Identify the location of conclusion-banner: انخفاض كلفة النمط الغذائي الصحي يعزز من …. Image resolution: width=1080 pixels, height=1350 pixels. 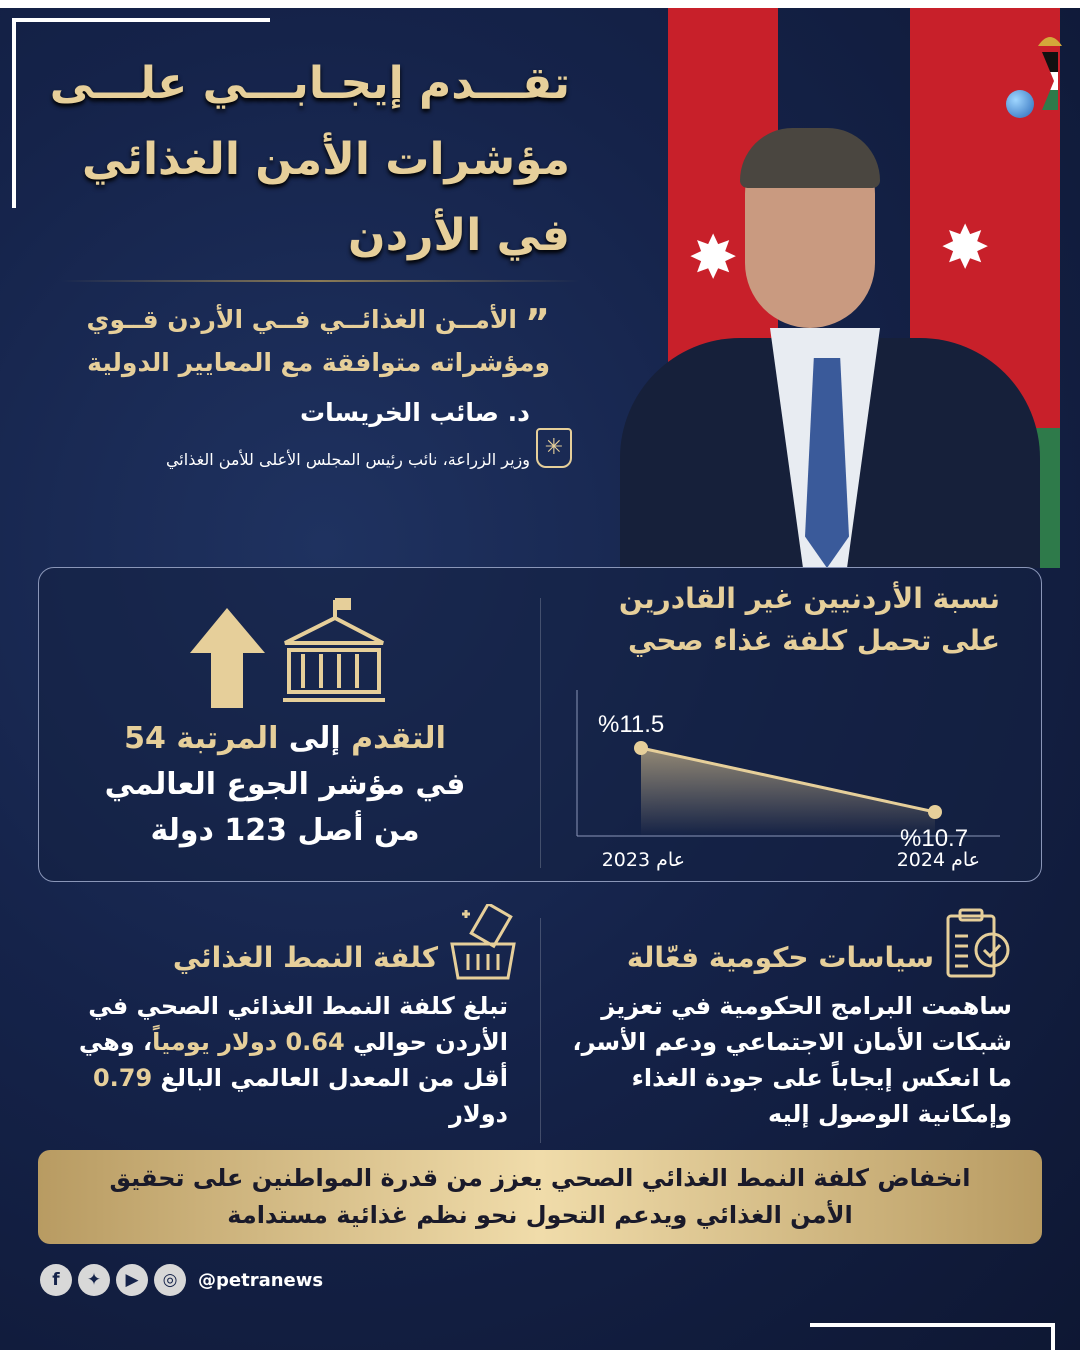
(540, 1197).